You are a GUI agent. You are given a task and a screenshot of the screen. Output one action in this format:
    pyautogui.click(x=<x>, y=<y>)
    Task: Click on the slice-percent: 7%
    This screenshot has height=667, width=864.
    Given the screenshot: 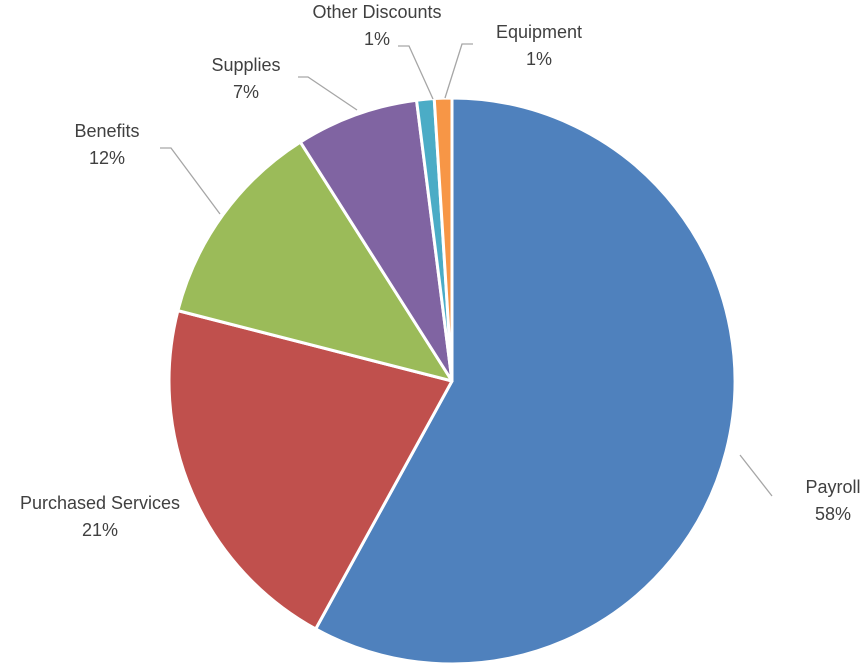 What is the action you would take?
    pyautogui.click(x=246, y=92)
    